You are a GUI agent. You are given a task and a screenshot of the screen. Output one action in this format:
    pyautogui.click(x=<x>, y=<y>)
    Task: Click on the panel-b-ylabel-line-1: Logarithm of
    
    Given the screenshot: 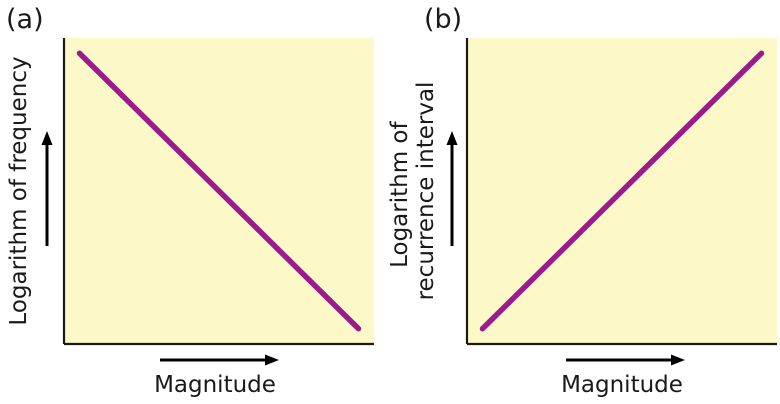 What is the action you would take?
    pyautogui.click(x=400, y=194)
    